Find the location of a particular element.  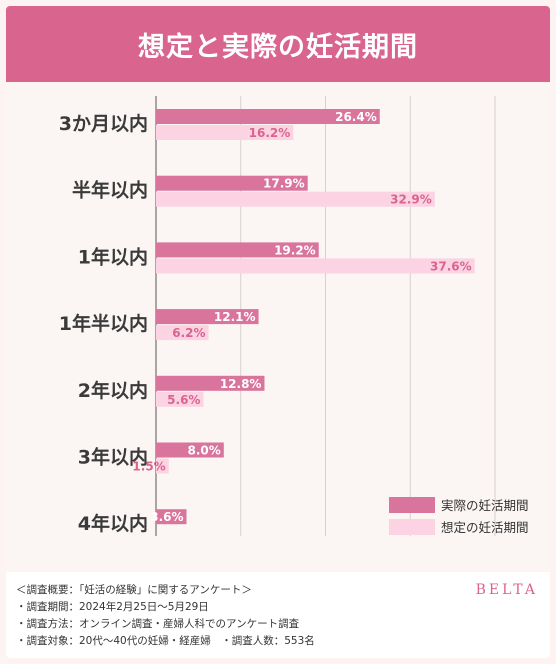

category-label: 2年以内 is located at coordinates (113, 390).